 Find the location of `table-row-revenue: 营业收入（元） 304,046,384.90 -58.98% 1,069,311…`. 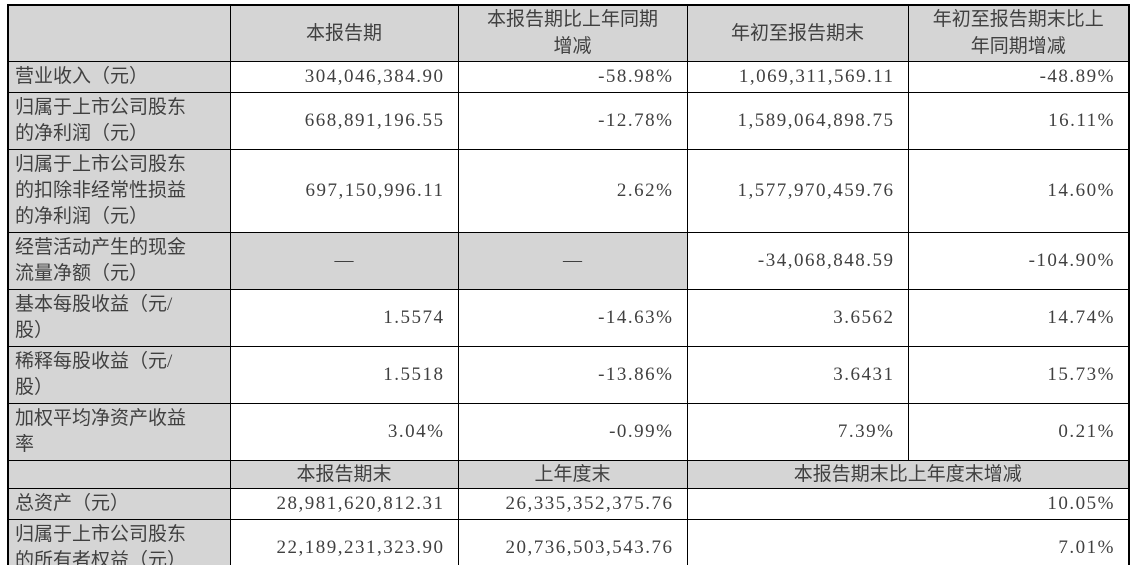

table-row-revenue: 营业收入（元） 304,046,384.90 -58.98% 1,069,311… is located at coordinates (568, 76).